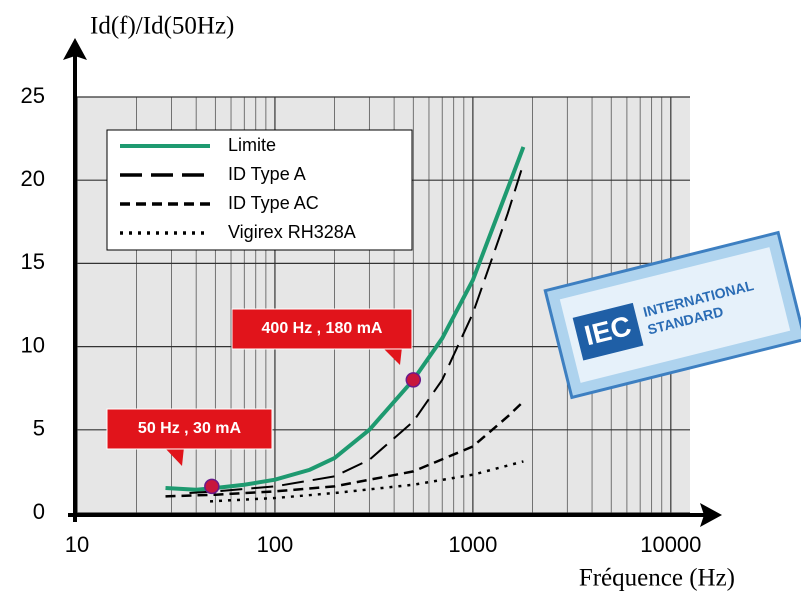  I want to click on callout-label: 400 Hz , 180 mA, so click(322, 328).